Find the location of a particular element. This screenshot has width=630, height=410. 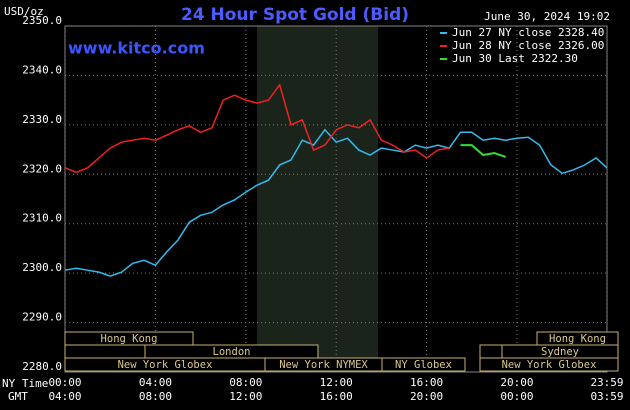

y-unit: USD/oz is located at coordinates (24, 11).